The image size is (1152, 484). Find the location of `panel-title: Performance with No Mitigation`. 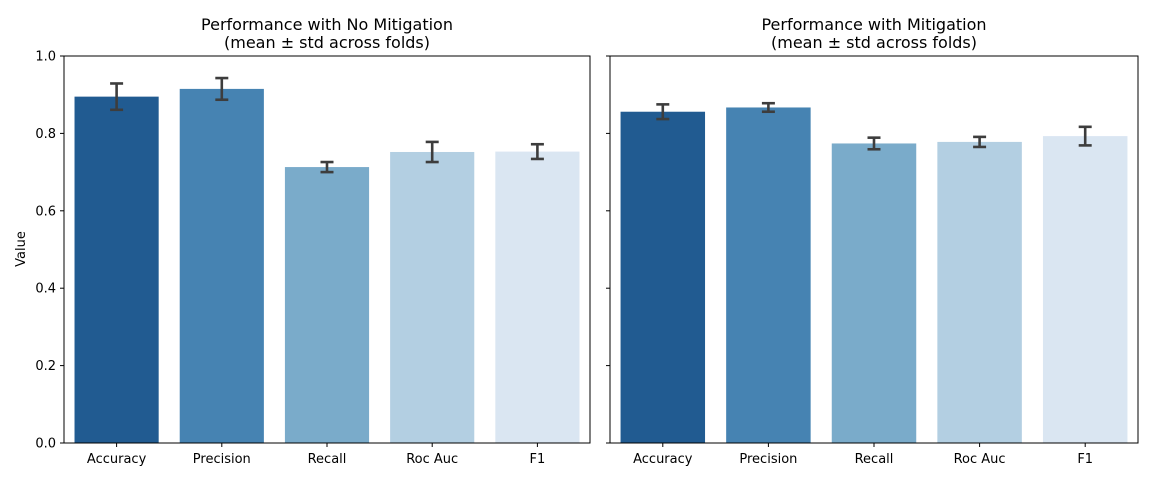

panel-title: Performance with No Mitigation is located at coordinates (327, 24).